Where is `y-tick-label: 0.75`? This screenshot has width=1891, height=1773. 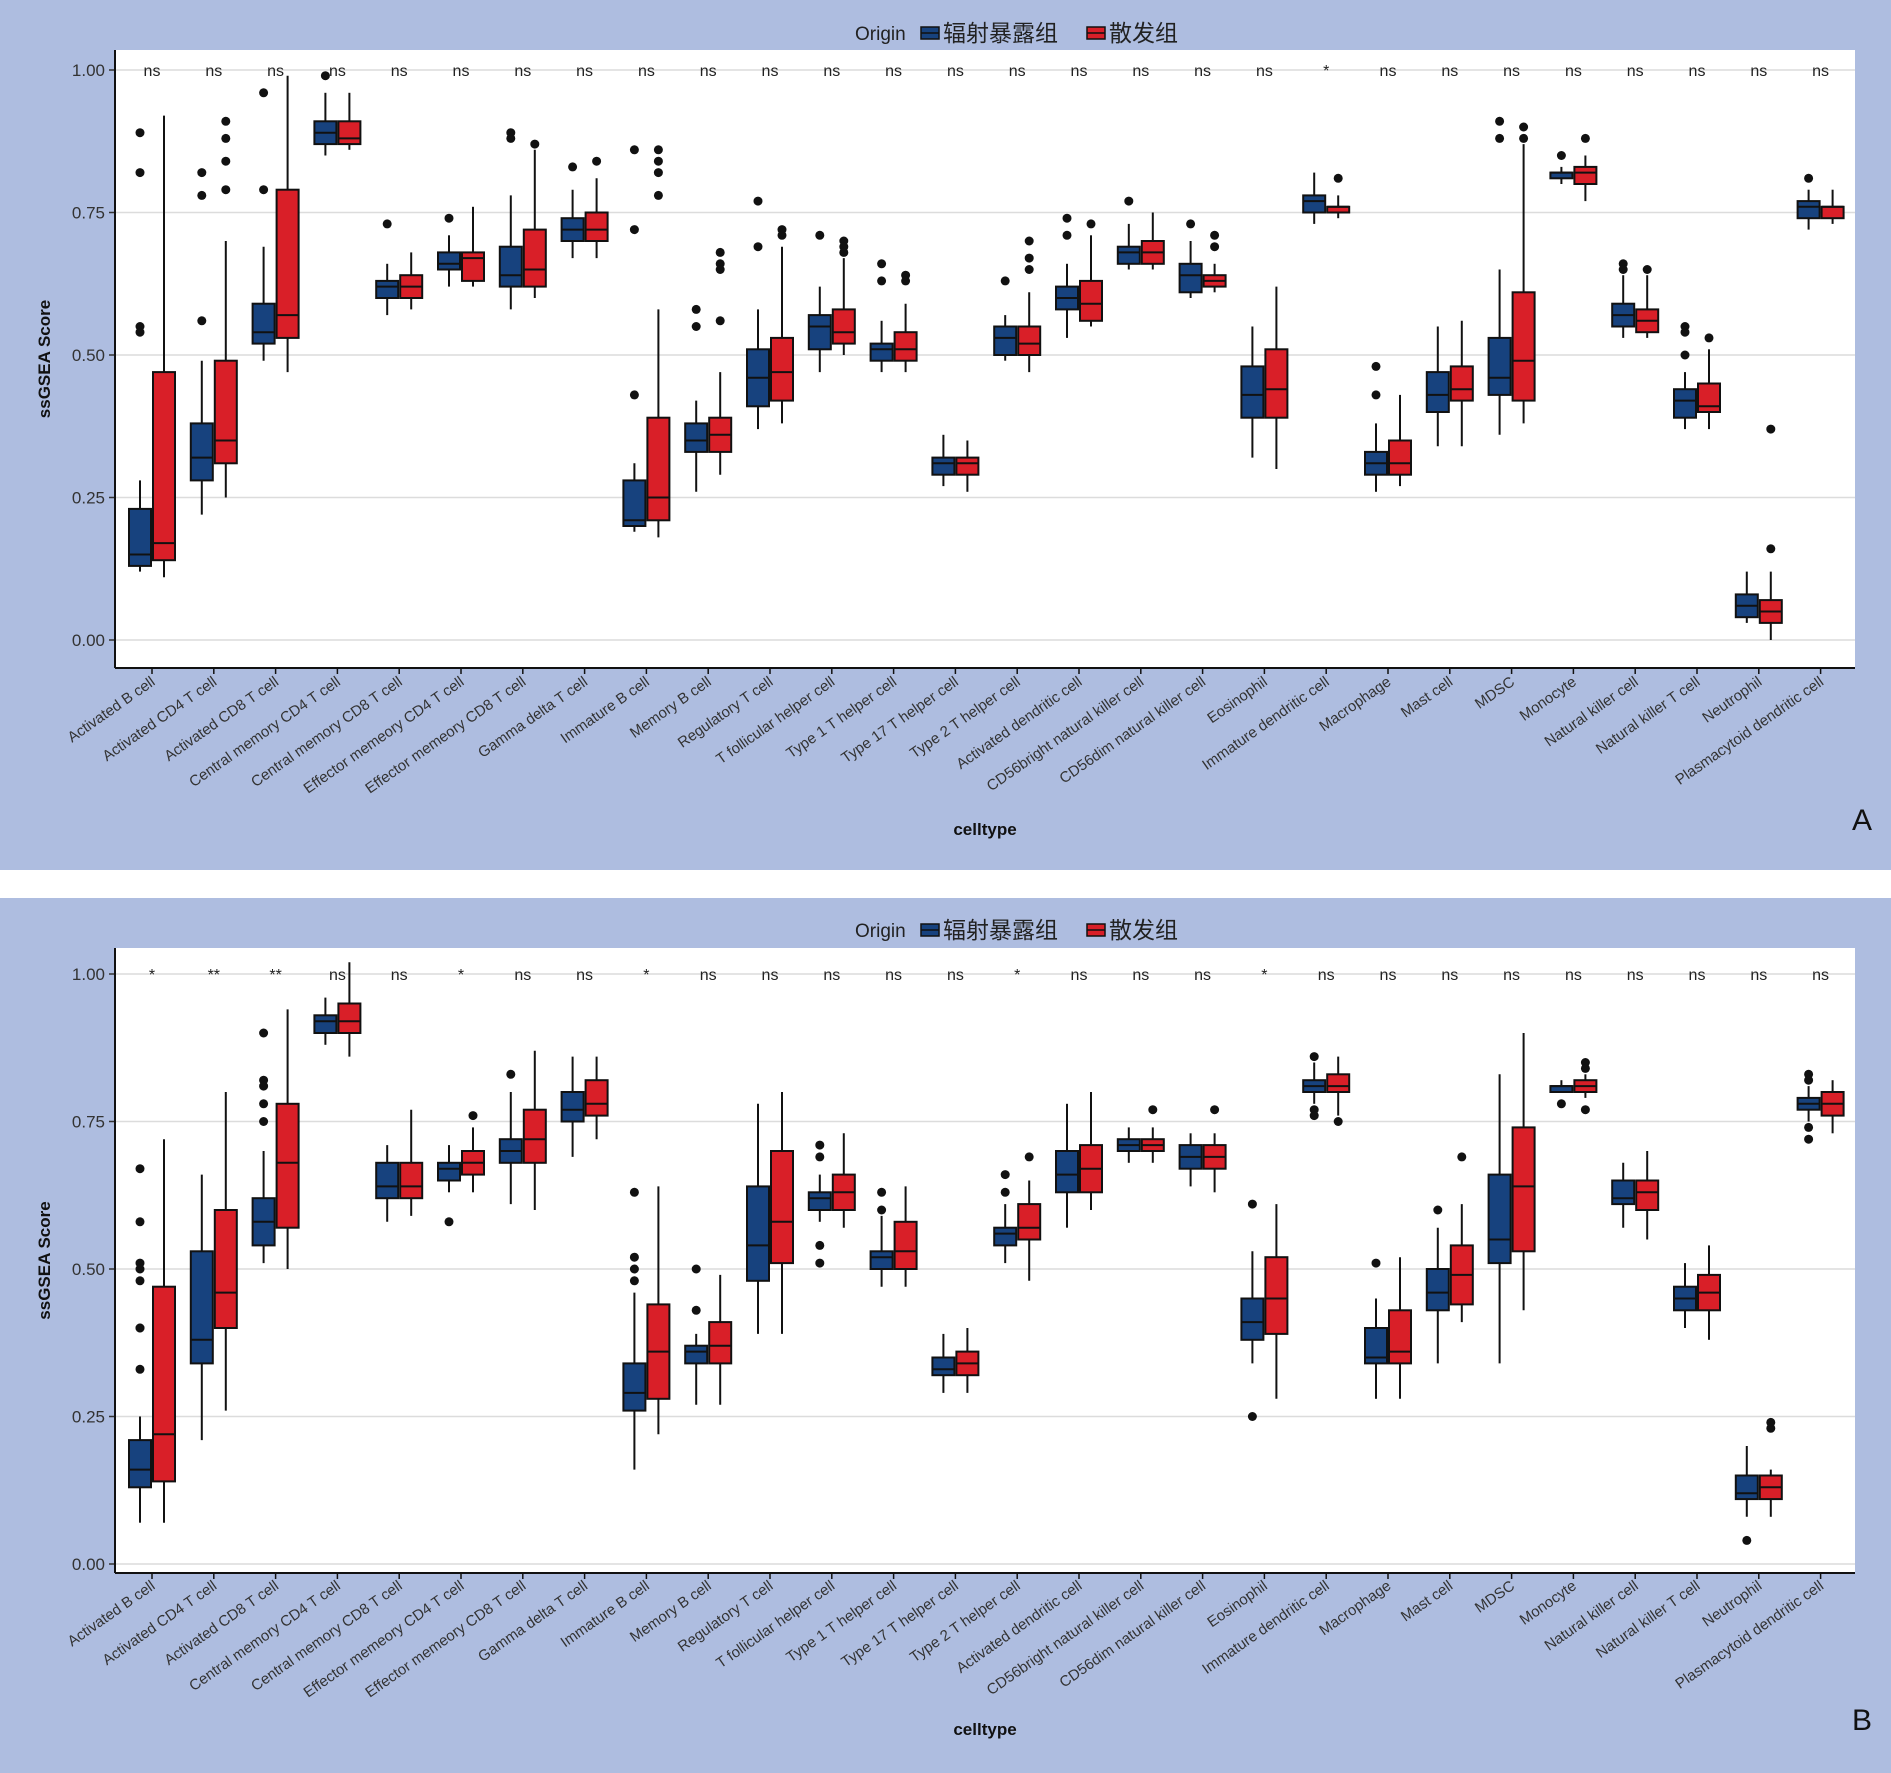
y-tick-label: 0.75 is located at coordinates (88, 213).